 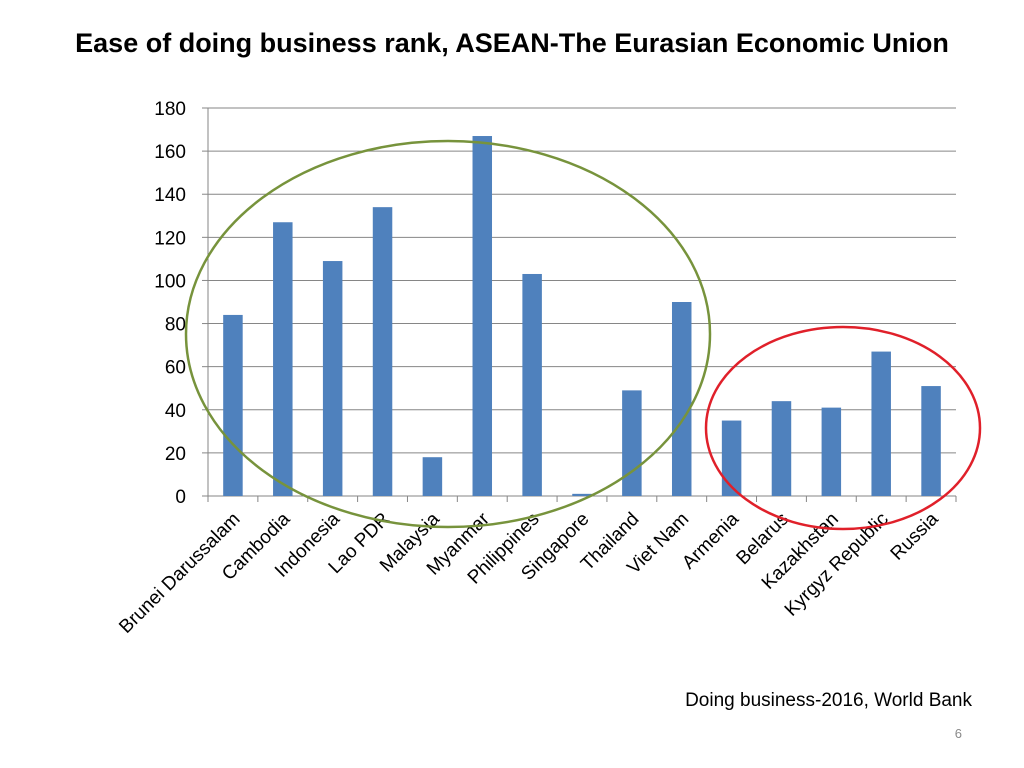 I want to click on source-note: Doing business-2016, World Bank, so click(x=828, y=700).